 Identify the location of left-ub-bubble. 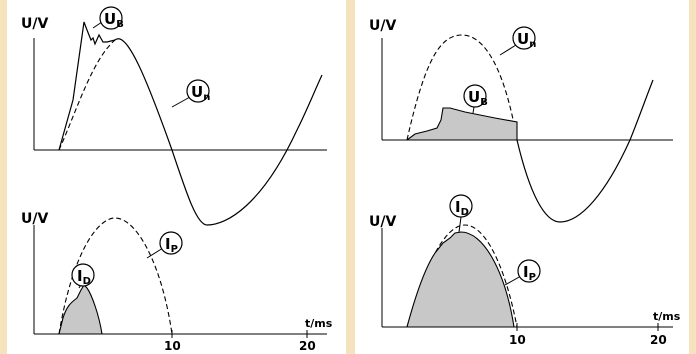
(111, 18).